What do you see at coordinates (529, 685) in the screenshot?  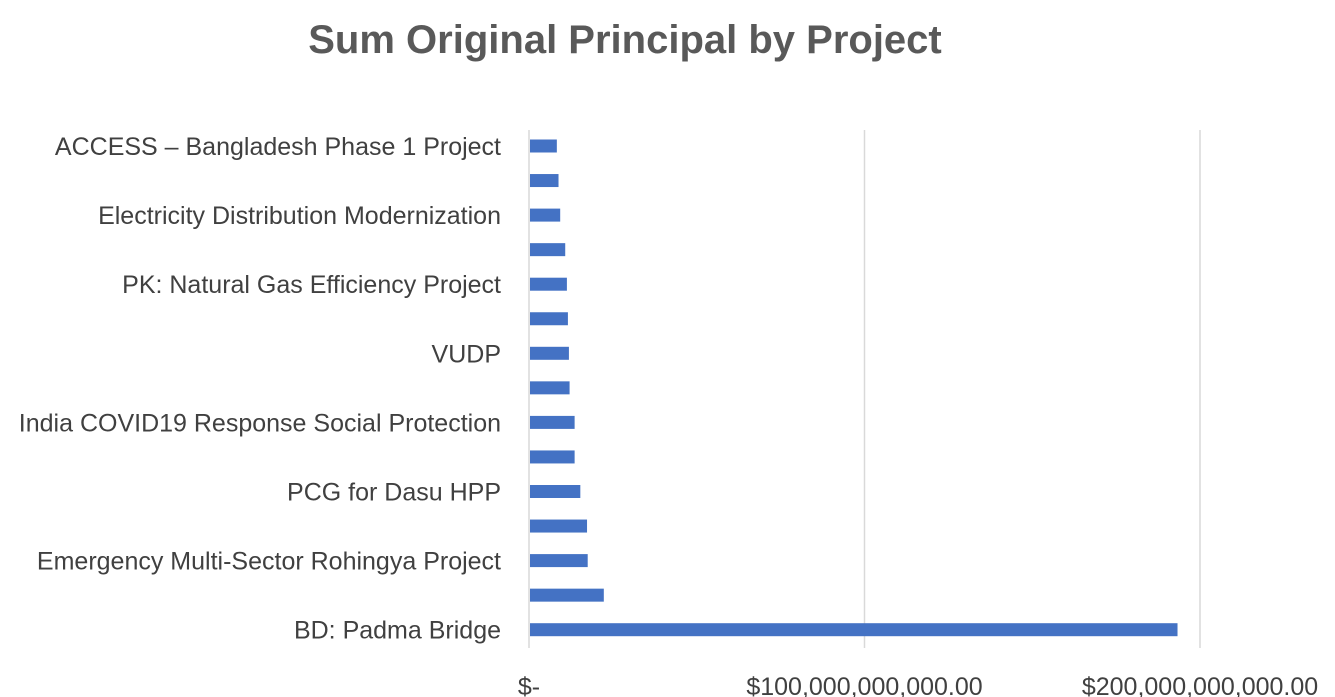 I see `x-tick-label-0: $-` at bounding box center [529, 685].